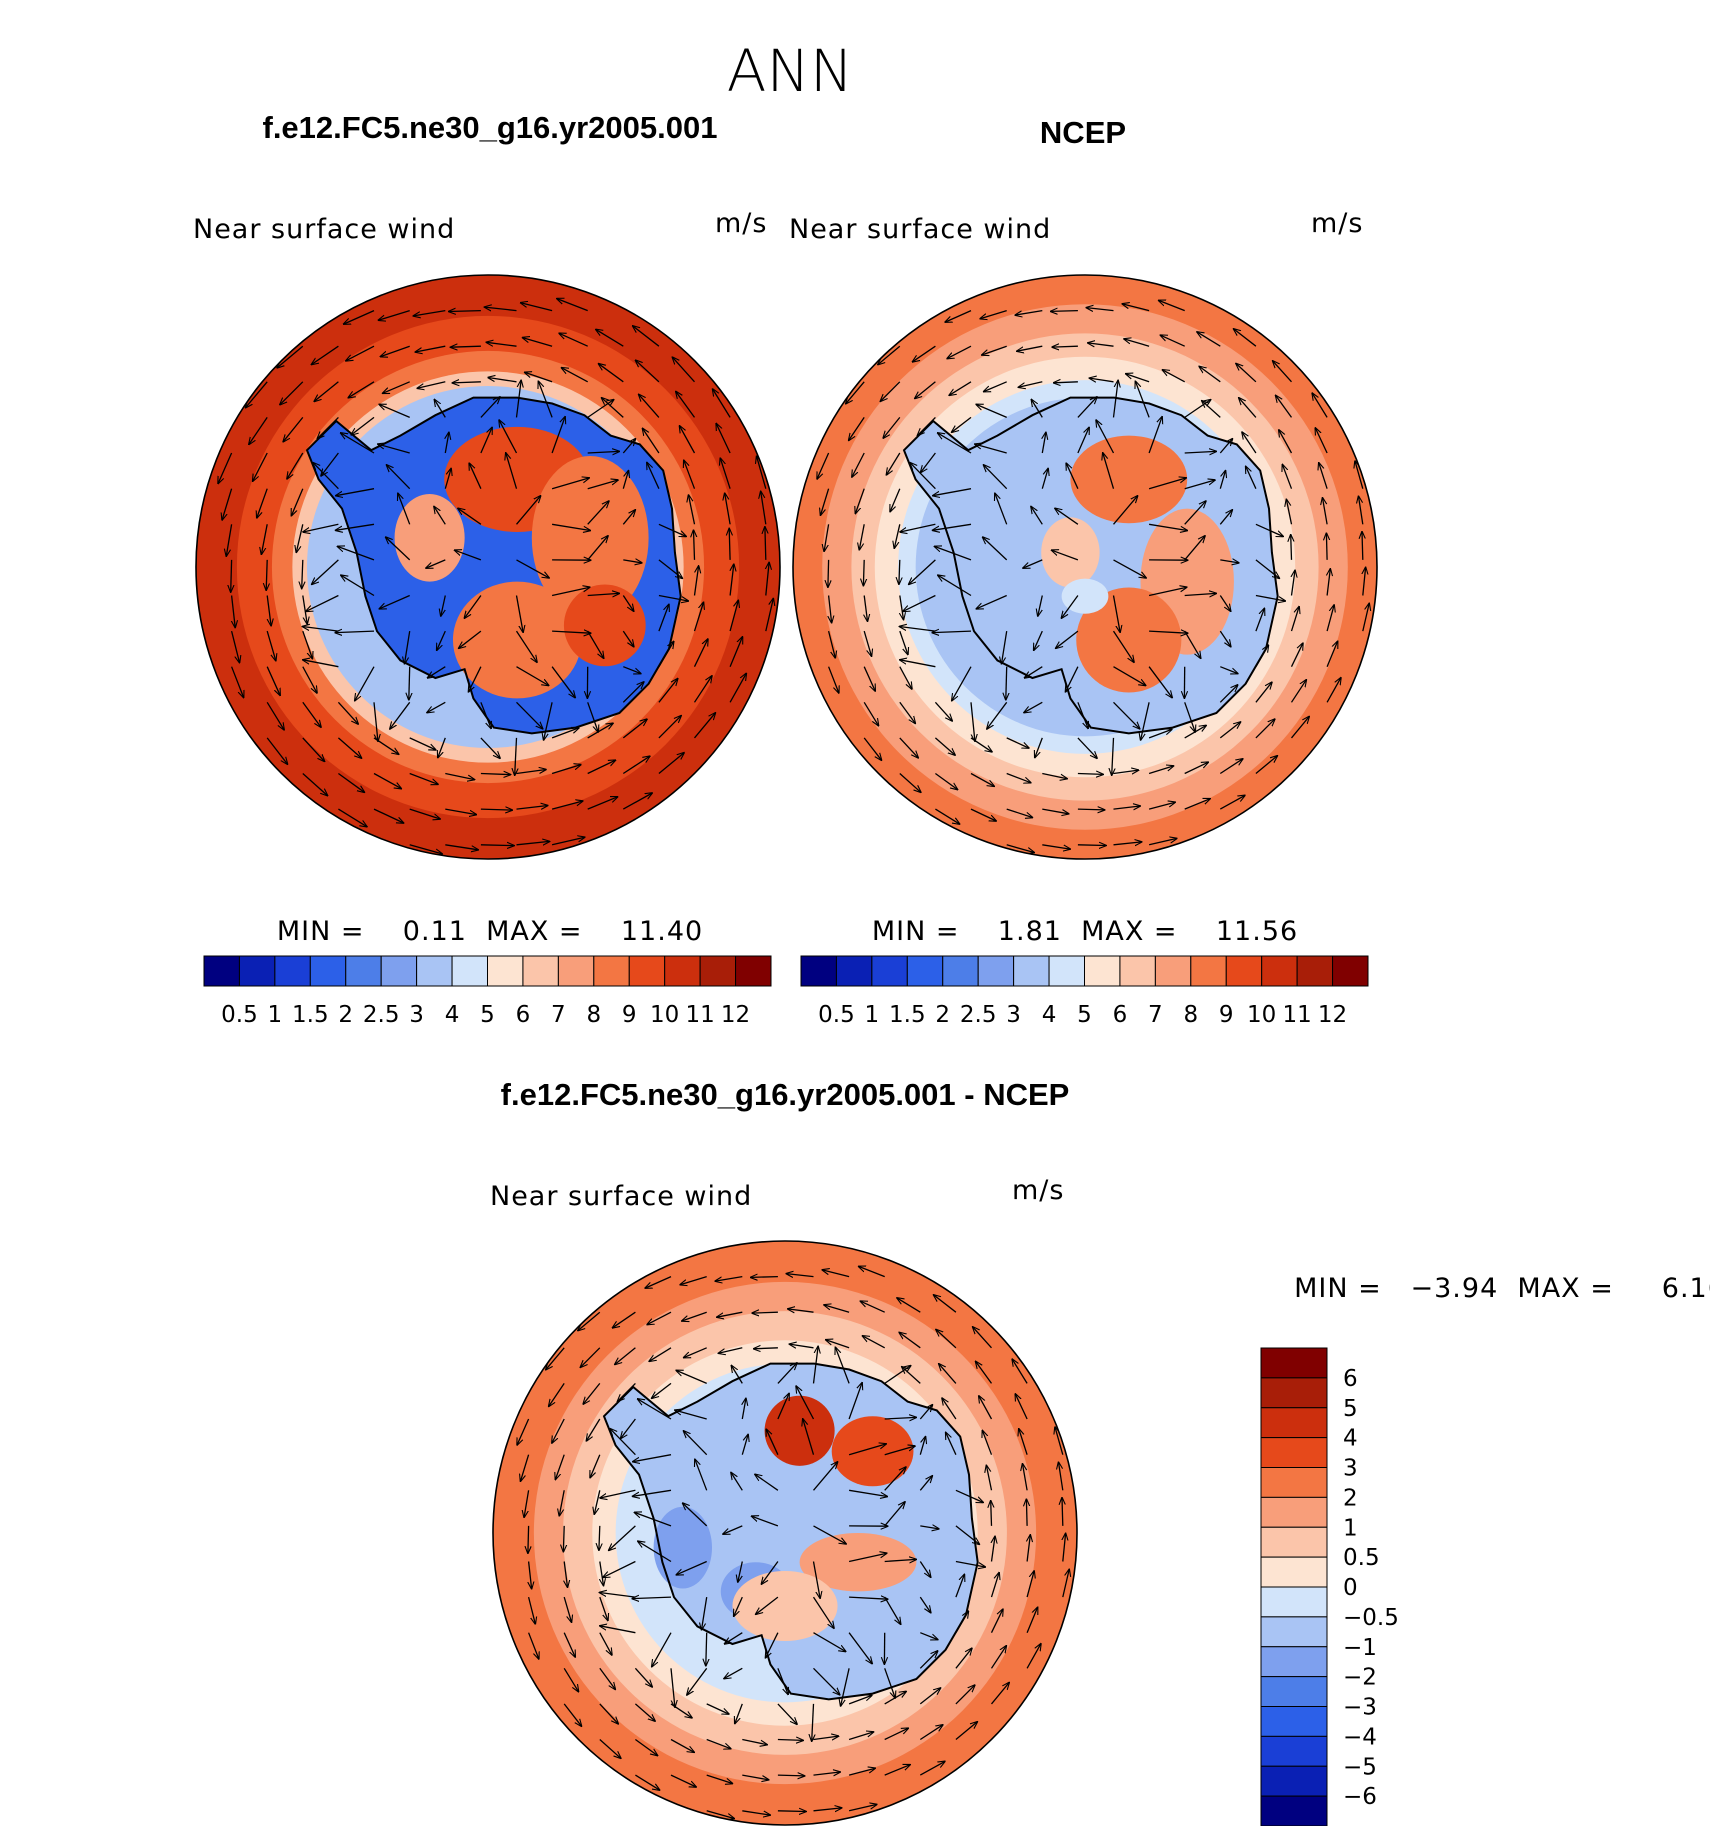 Image resolution: width=1710 pixels, height=1826 pixels. Describe the element at coordinates (1360, 1708) in the screenshot. I see `colorbar-tick-label: −3` at that location.